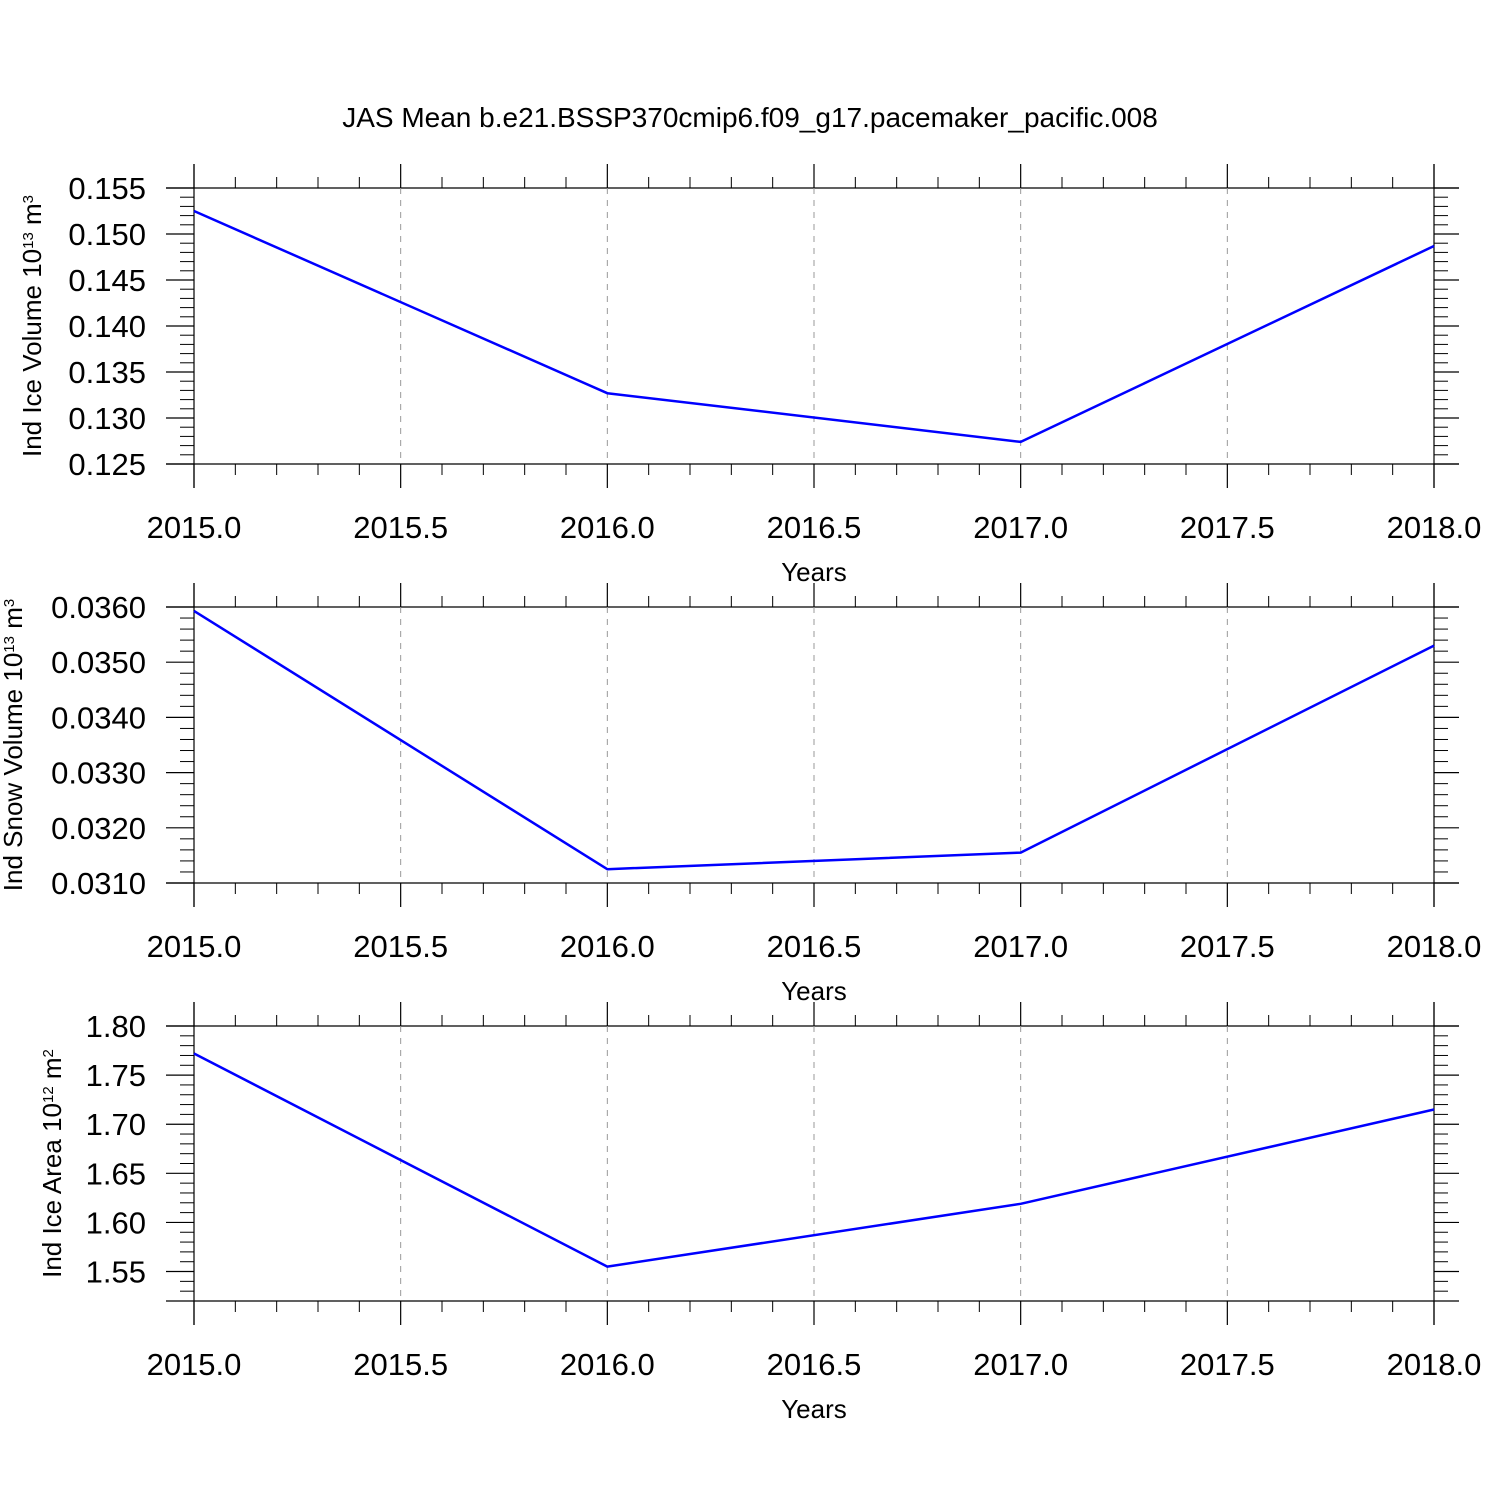 This screenshot has height=1500, width=1500. I want to click on y-tick-label: 0.135, so click(107, 372).